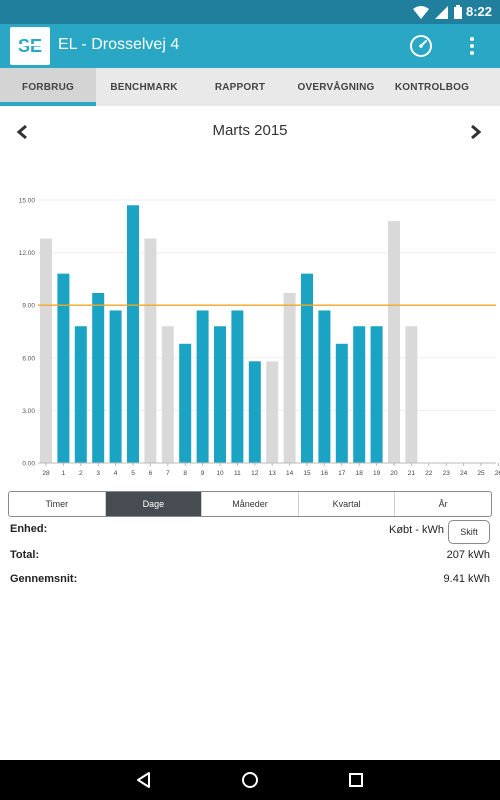  I want to click on average-label: Gennemsnit:, so click(44, 579).